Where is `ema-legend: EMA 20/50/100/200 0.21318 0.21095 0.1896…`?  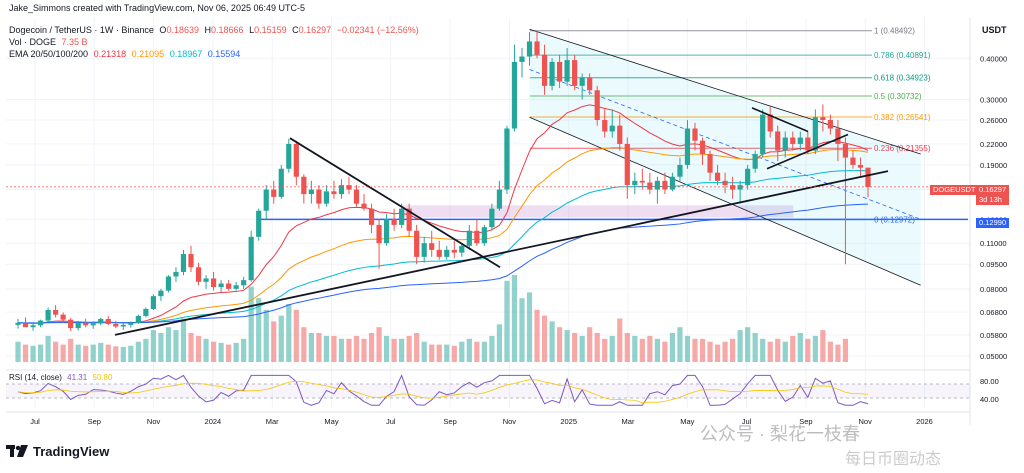 ema-legend: EMA 20/50/100/200 0.21318 0.21095 0.1896… is located at coordinates (124, 54).